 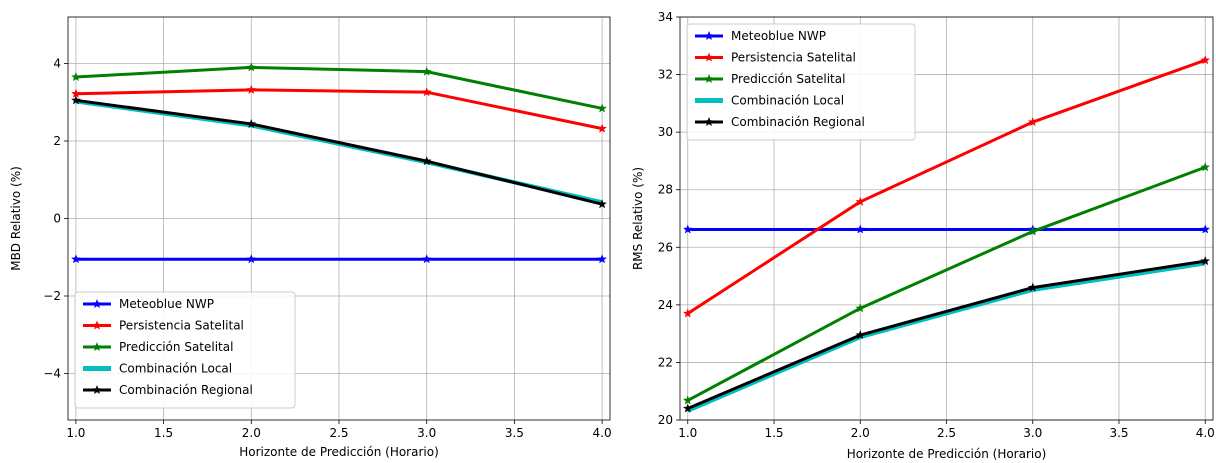 What do you see at coordinates (665, 420) in the screenshot?
I see `y-tick-label: 20` at bounding box center [665, 420].